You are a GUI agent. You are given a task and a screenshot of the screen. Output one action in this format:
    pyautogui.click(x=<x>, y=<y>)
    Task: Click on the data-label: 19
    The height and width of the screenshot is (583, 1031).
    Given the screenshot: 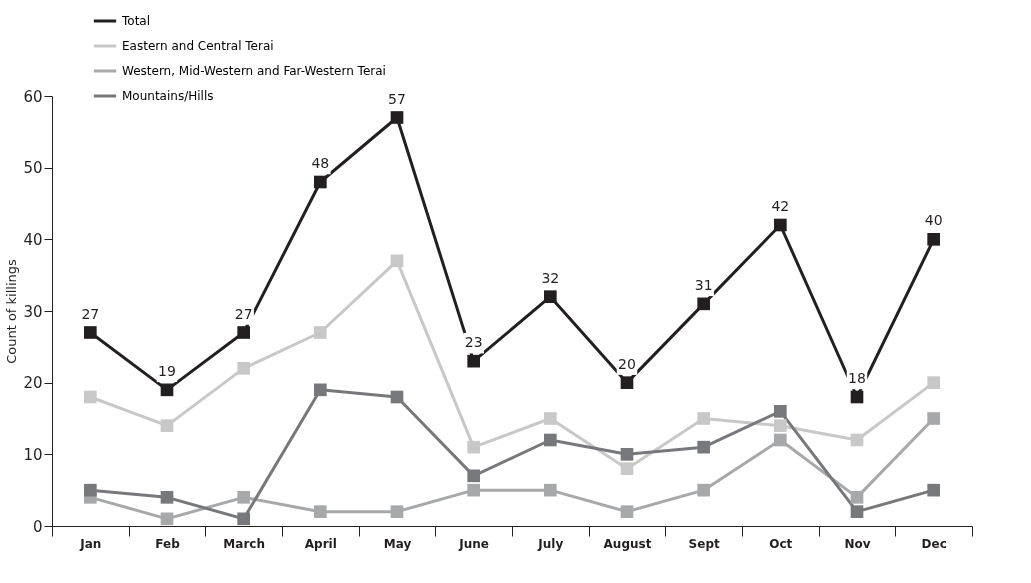 What is the action you would take?
    pyautogui.click(x=167, y=370)
    